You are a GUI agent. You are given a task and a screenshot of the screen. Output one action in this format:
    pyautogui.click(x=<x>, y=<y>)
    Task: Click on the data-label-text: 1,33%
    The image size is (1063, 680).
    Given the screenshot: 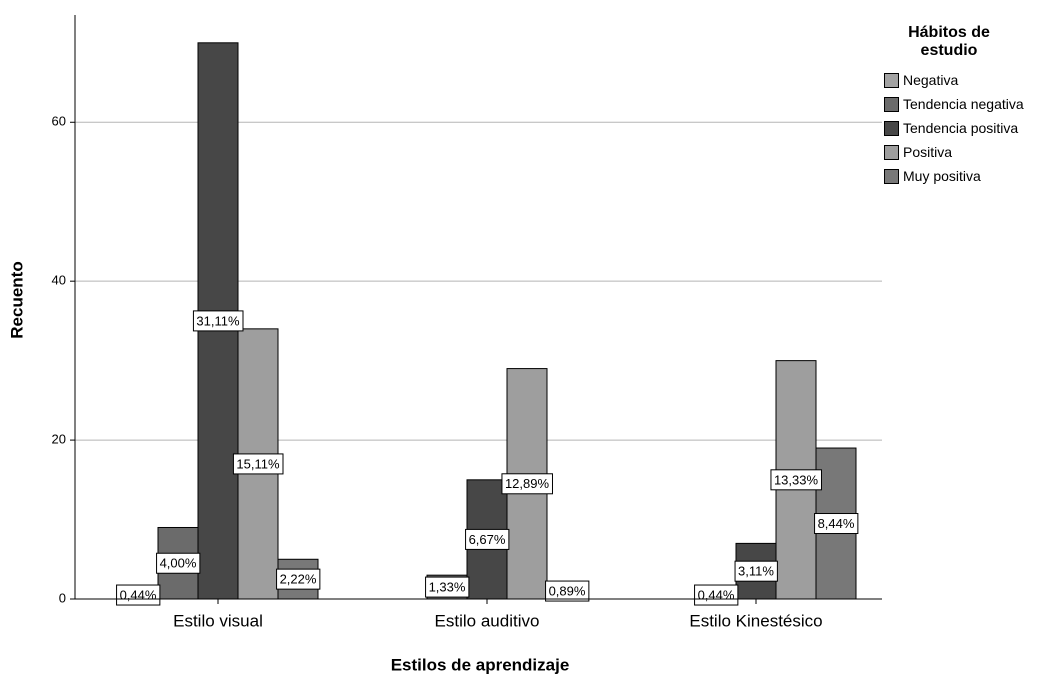 What is the action you would take?
    pyautogui.click(x=447, y=587)
    